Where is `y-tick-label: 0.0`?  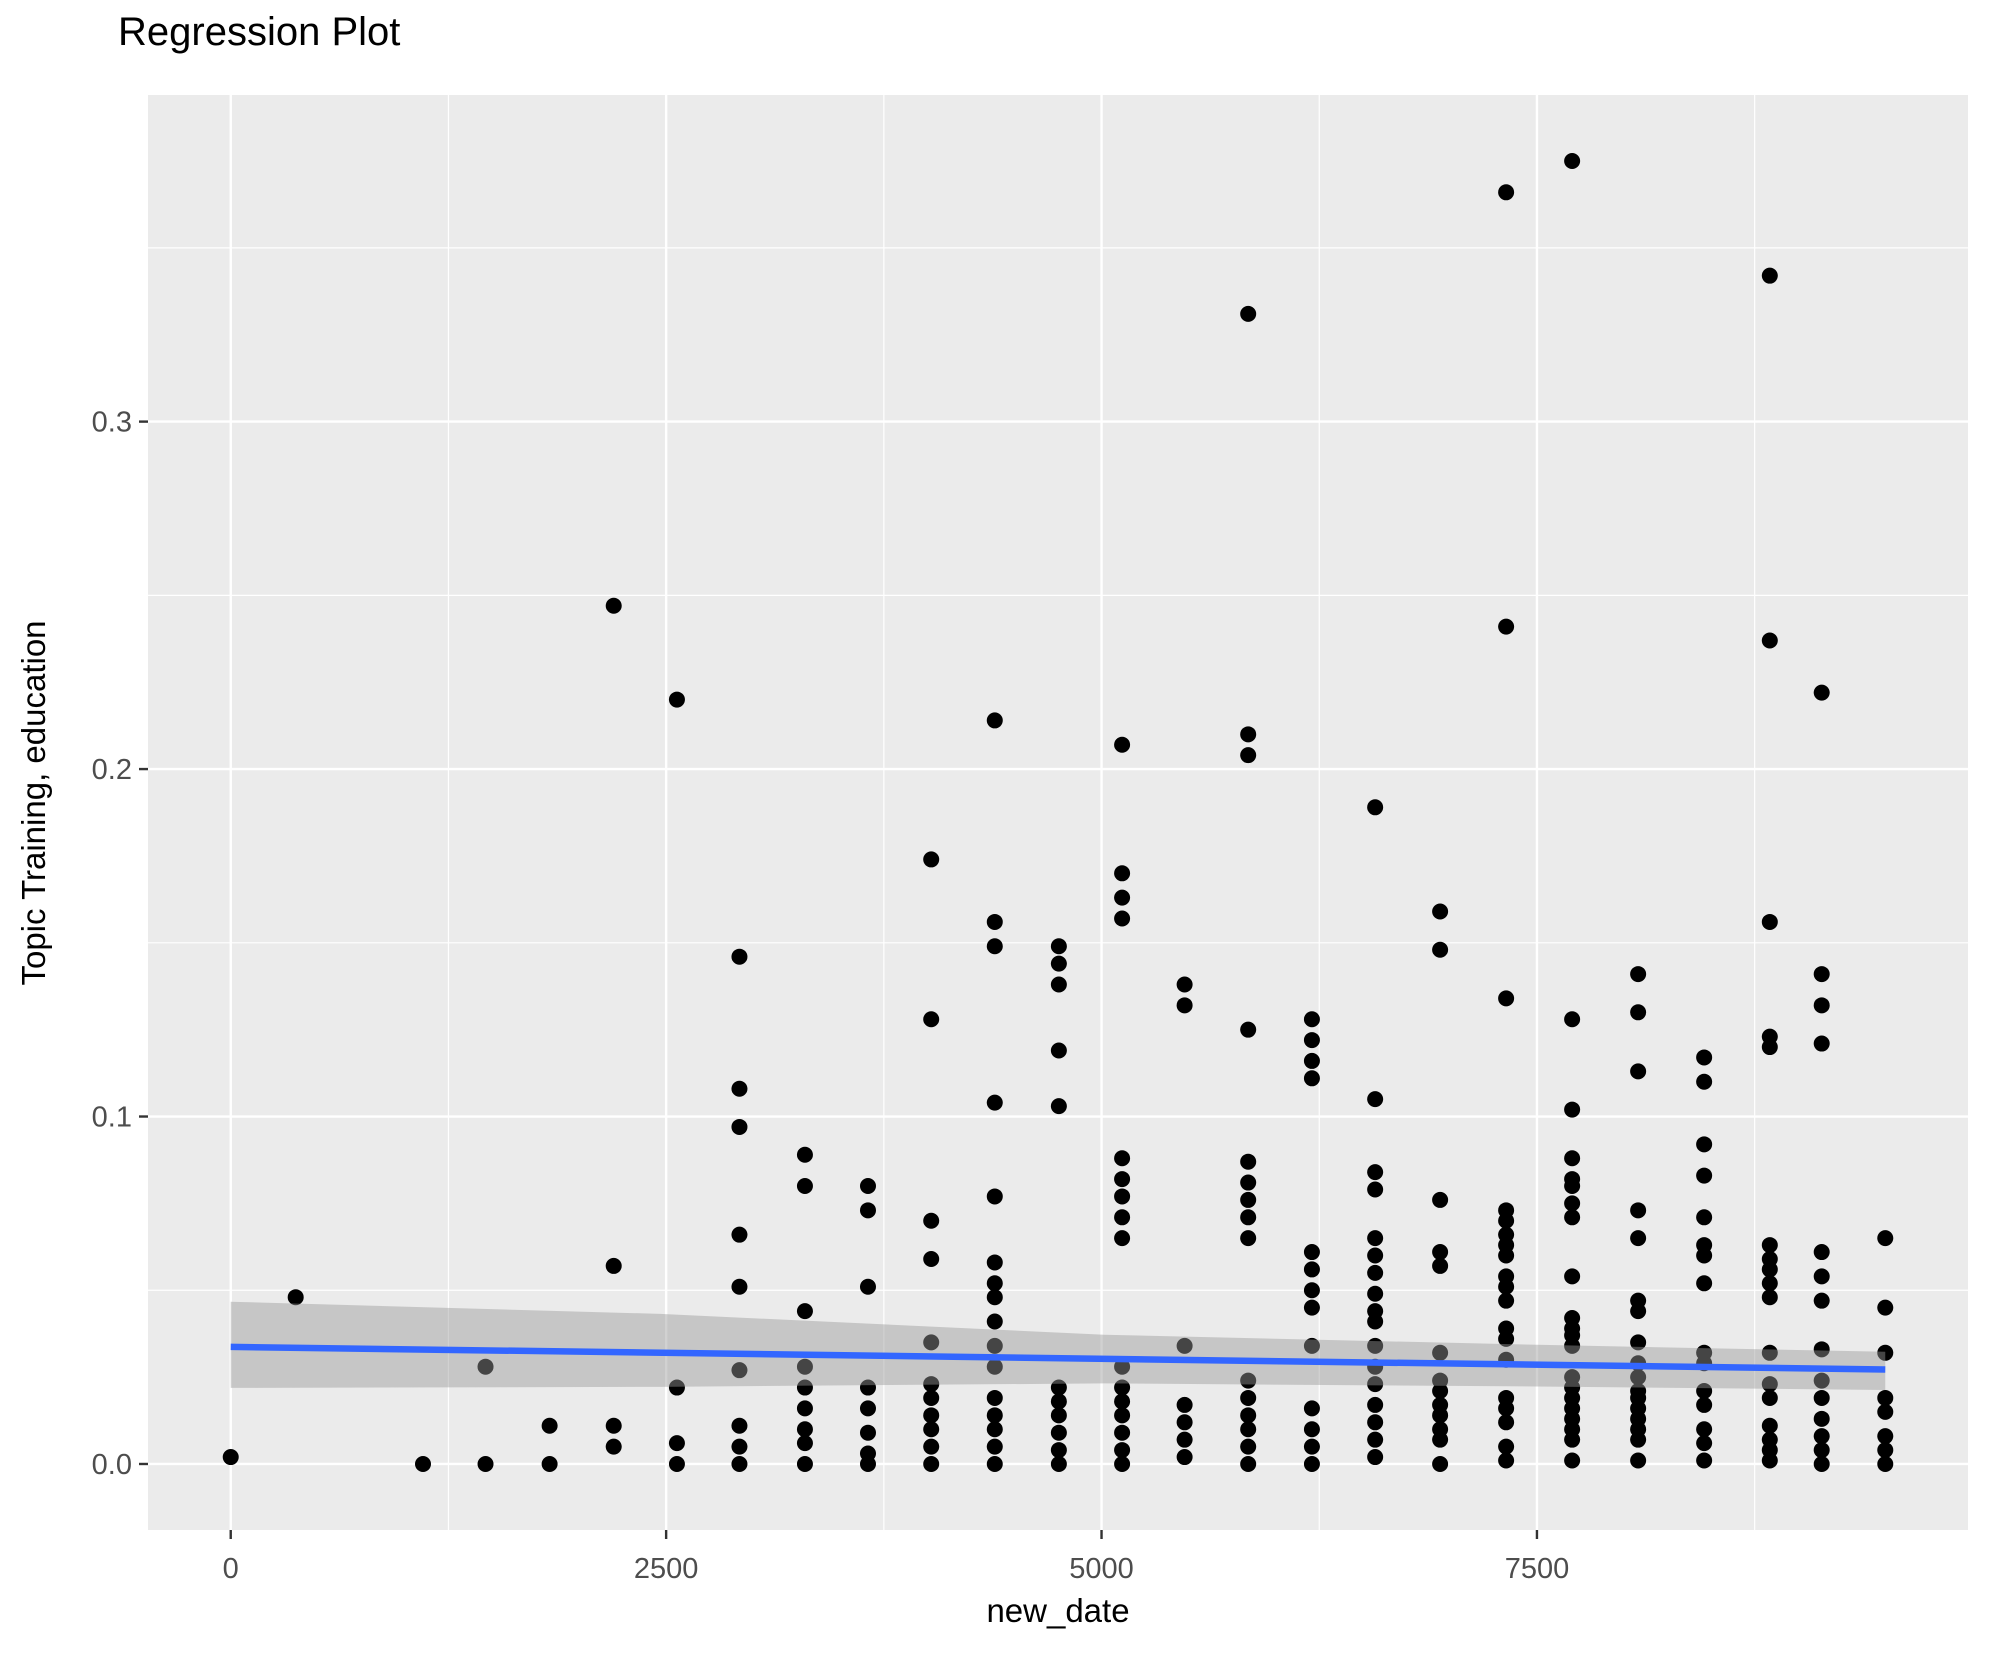 y-tick-label: 0.0 is located at coordinates (112, 1465).